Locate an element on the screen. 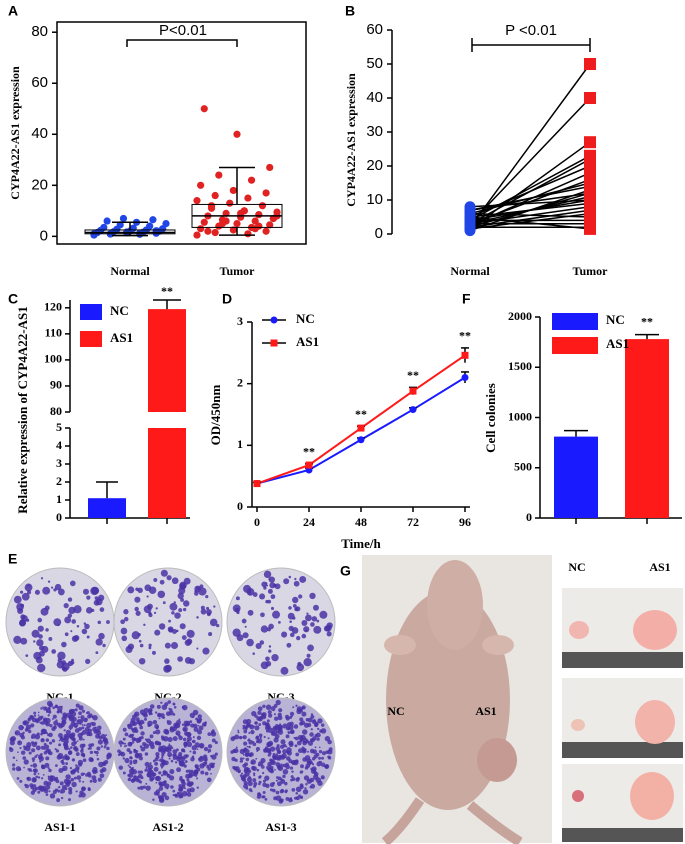 This screenshot has width=685, height=844. x-tick-label: Tumor is located at coordinates (591, 271).